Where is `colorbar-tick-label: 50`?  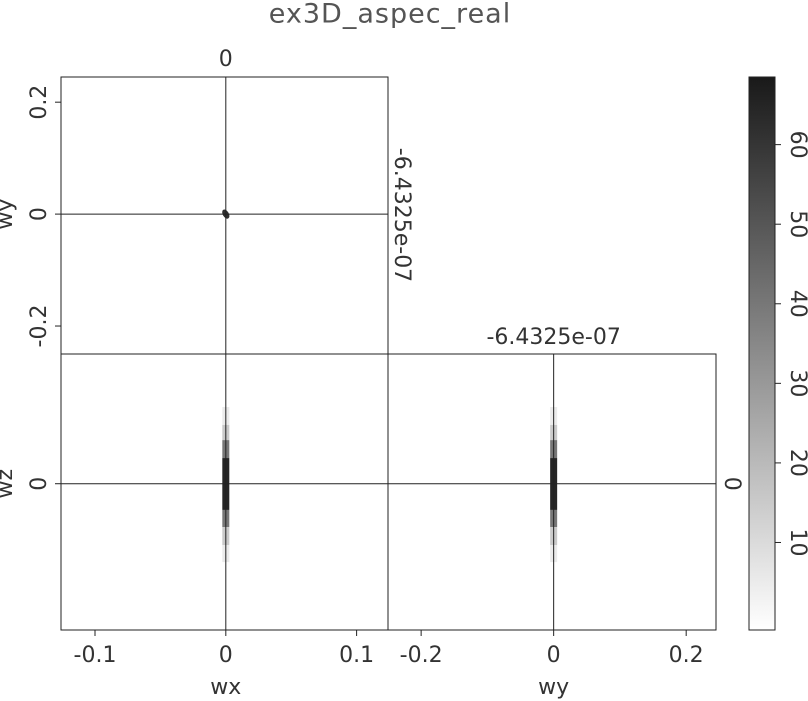
colorbar-tick-label: 50 is located at coordinates (796, 224).